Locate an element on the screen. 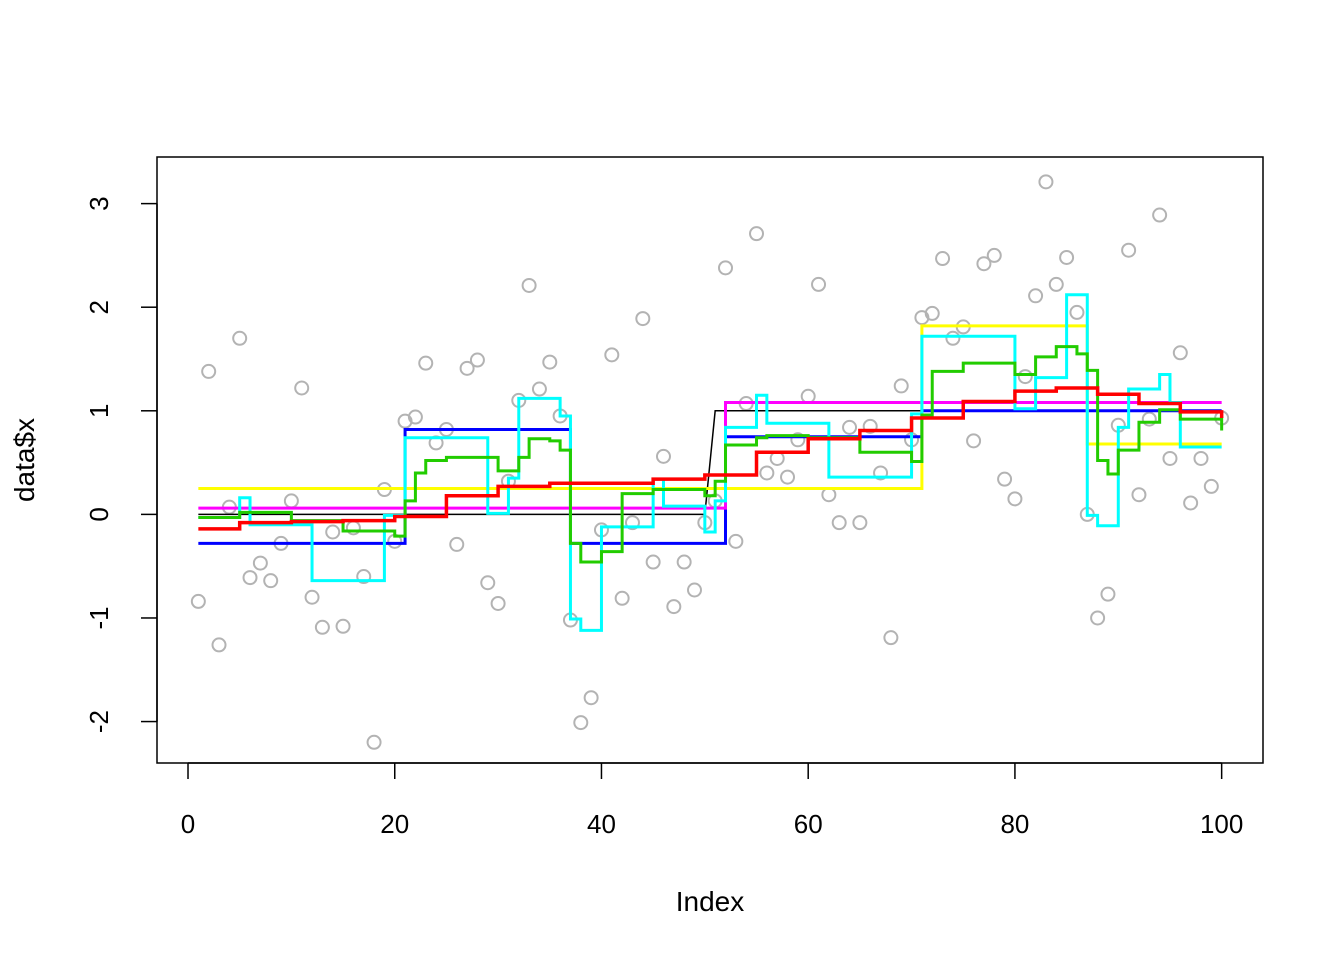 Image resolution: width=1344 pixels, height=960 pixels. x-tick-label: 40 is located at coordinates (601, 824).